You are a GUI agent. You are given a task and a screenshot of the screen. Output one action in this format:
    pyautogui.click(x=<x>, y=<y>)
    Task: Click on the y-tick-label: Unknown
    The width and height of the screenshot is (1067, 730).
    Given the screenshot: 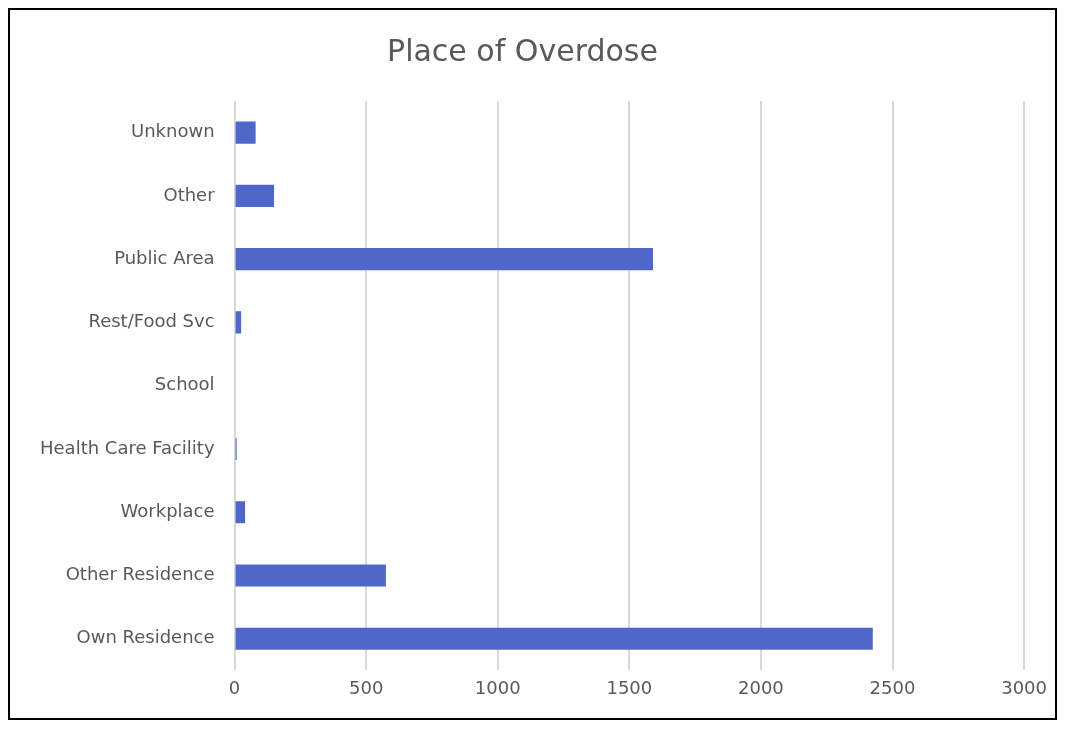 What is the action you would take?
    pyautogui.click(x=173, y=131)
    